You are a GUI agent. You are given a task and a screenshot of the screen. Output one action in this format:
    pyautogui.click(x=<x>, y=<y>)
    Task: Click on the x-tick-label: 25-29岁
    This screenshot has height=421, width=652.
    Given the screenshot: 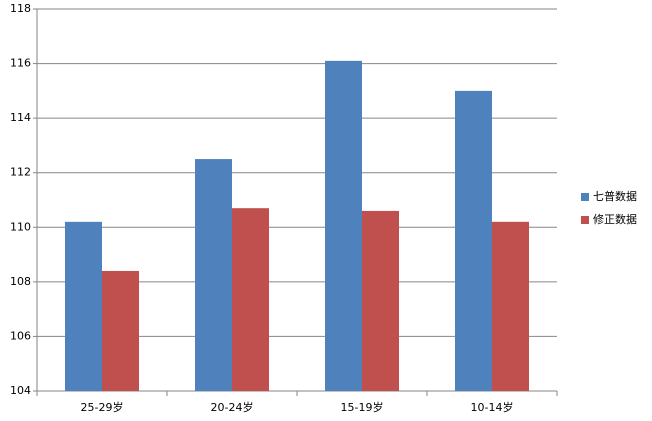 What is the action you would take?
    pyautogui.click(x=102, y=407)
    